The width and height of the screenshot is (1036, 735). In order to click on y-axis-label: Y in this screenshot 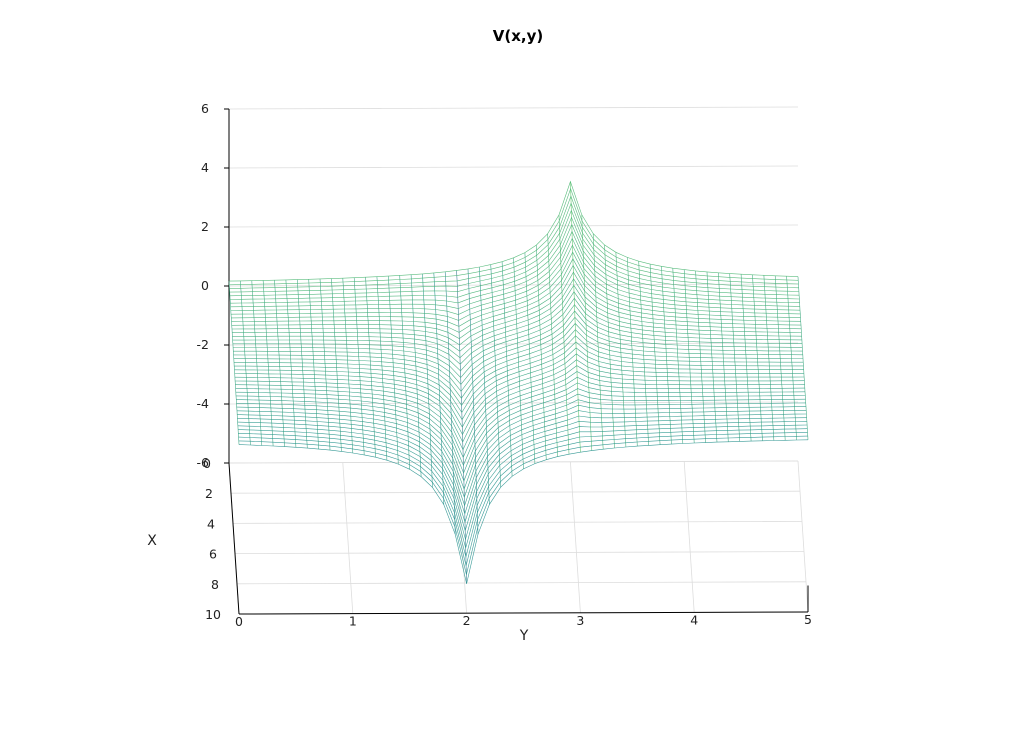, I will do `click(524, 636)`.